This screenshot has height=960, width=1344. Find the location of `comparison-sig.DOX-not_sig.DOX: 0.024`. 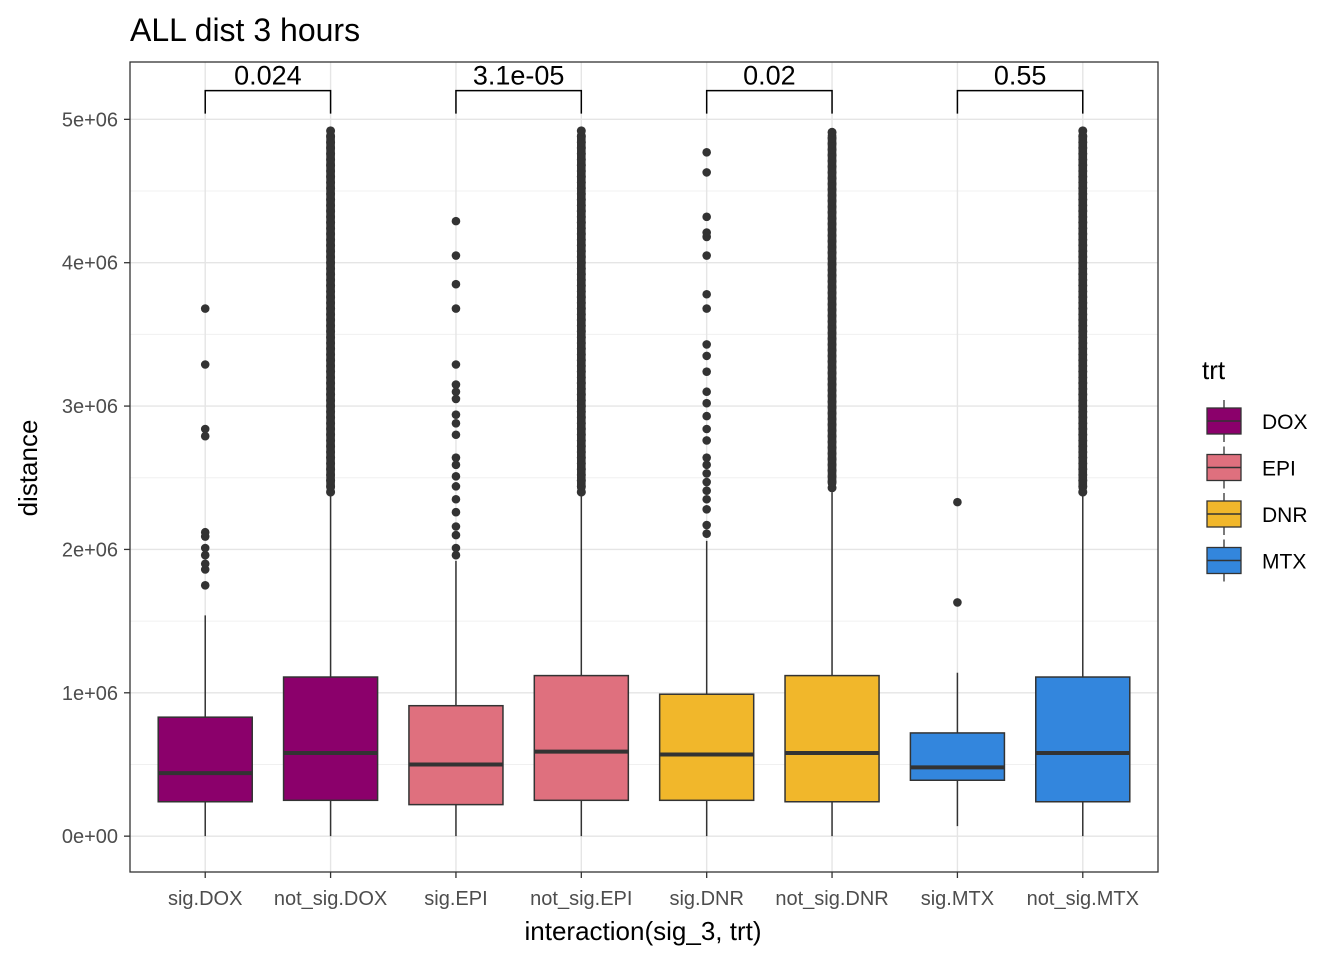

comparison-sig.DOX-not_sig.DOX: 0.024 is located at coordinates (268, 87).